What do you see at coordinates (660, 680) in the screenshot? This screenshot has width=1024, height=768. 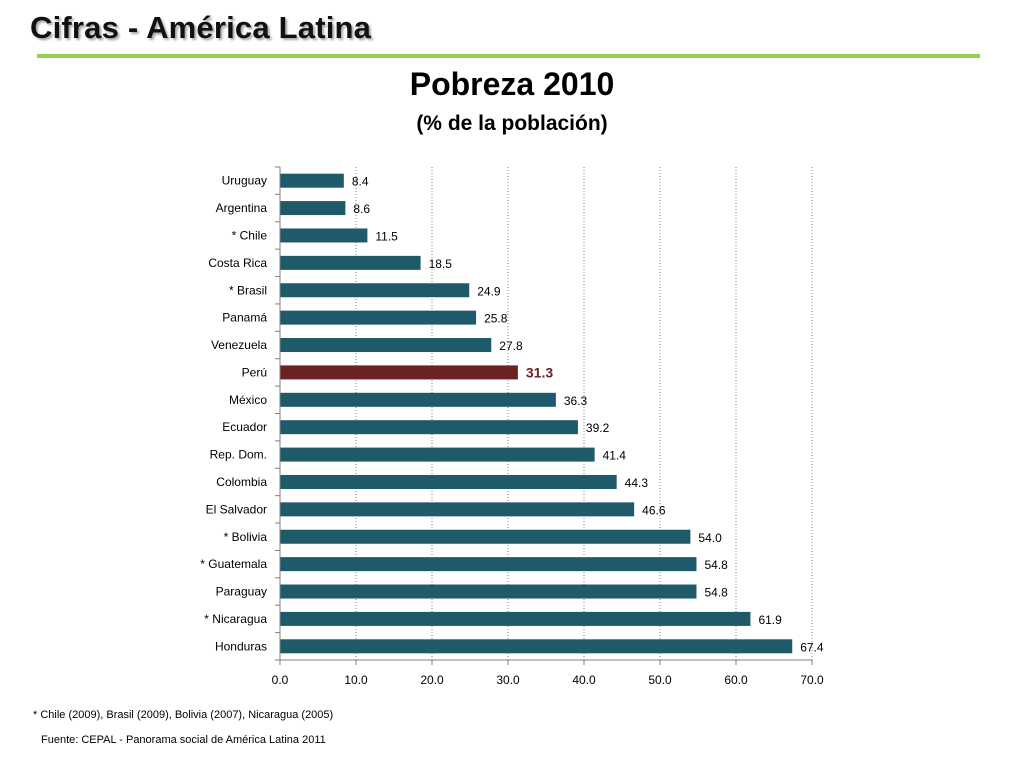 I see `x-tick-label: 50.0` at bounding box center [660, 680].